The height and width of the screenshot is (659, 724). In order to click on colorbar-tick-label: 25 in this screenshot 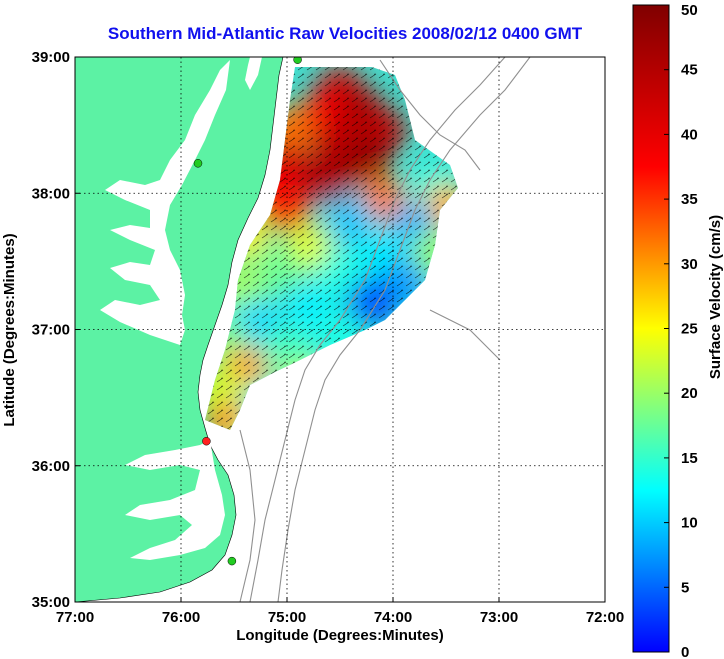, I will do `click(689, 329)`.